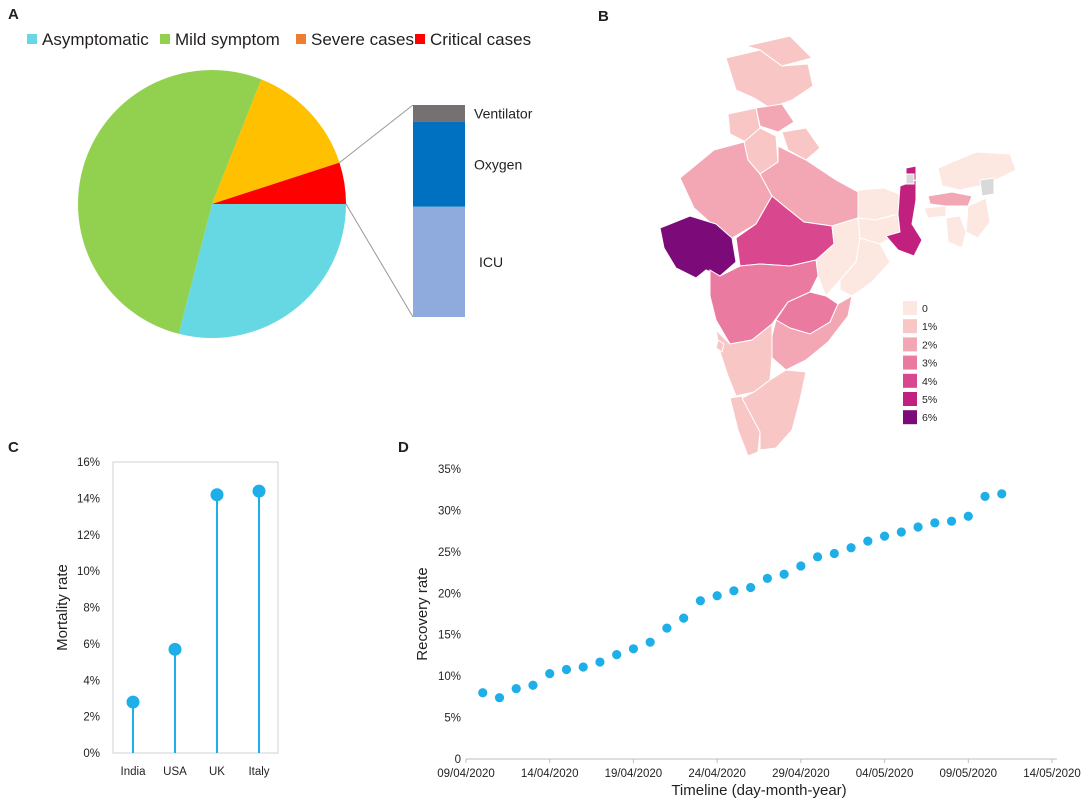 Image resolution: width=1084 pixels, height=805 pixels. I want to click on stack-label-ventilator: Ventilator, so click(503, 113).